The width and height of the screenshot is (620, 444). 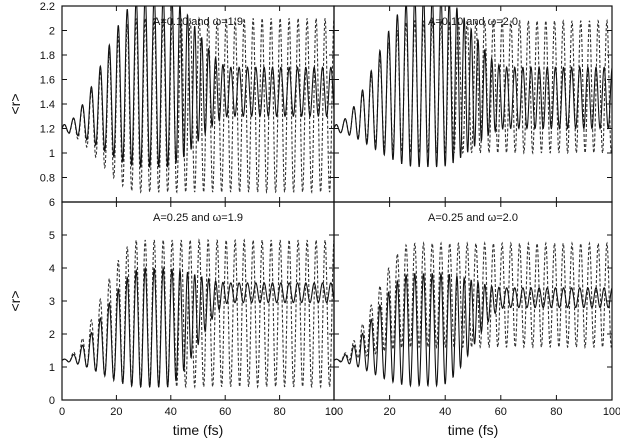 What do you see at coordinates (52, 269) in the screenshot?
I see `y-tick-label: 4` at bounding box center [52, 269].